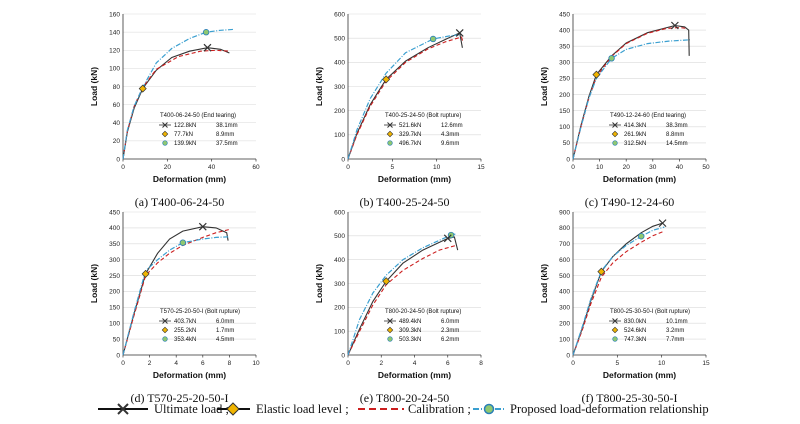 The height and width of the screenshot is (424, 800). Describe the element at coordinates (423, 116) in the screenshot. I see `inset-legend-title: T400-25-24-50 (Bolt rupture)` at that location.